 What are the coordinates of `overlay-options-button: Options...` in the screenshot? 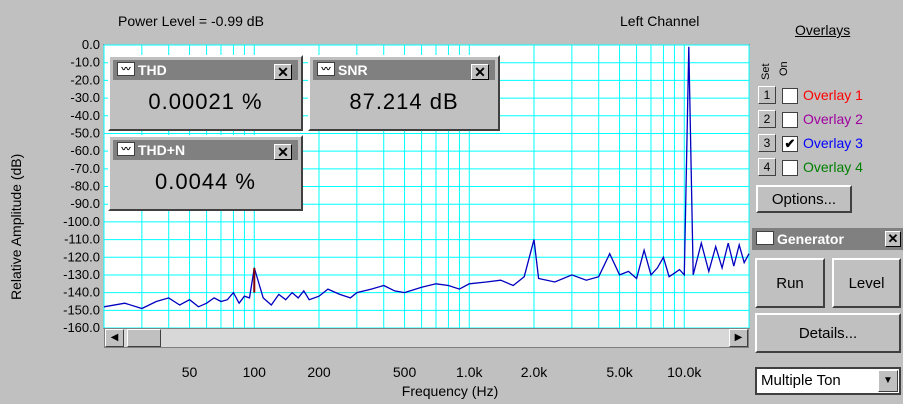 It's located at (804, 199).